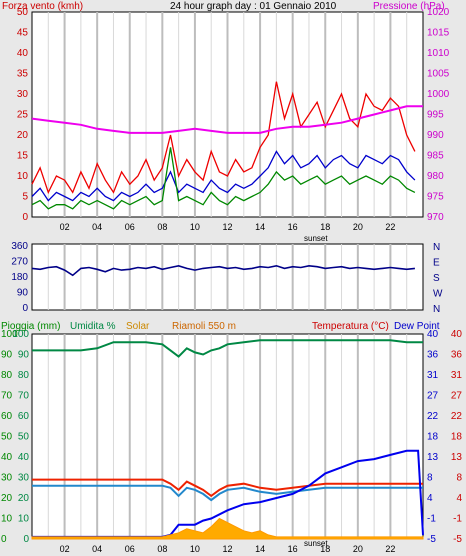  Describe the element at coordinates (19, 277) in the screenshot. I see `y-tick-left: 180` at that location.